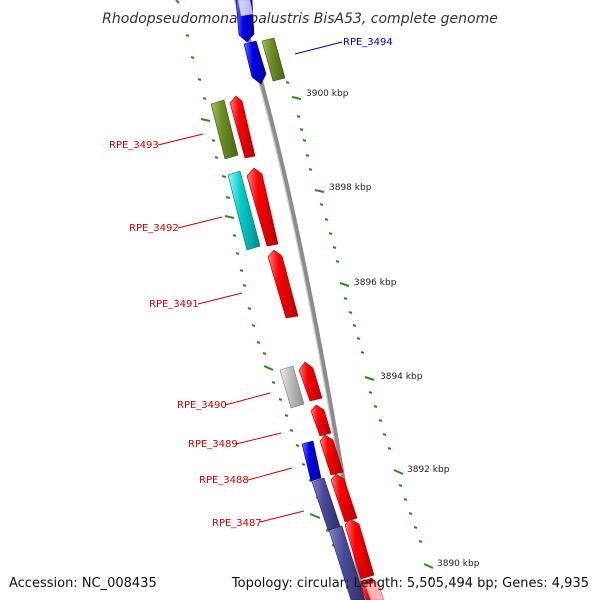 This screenshot has width=600, height=600. I want to click on gene-label-rpe-3490: RPE_3490, so click(202, 405).